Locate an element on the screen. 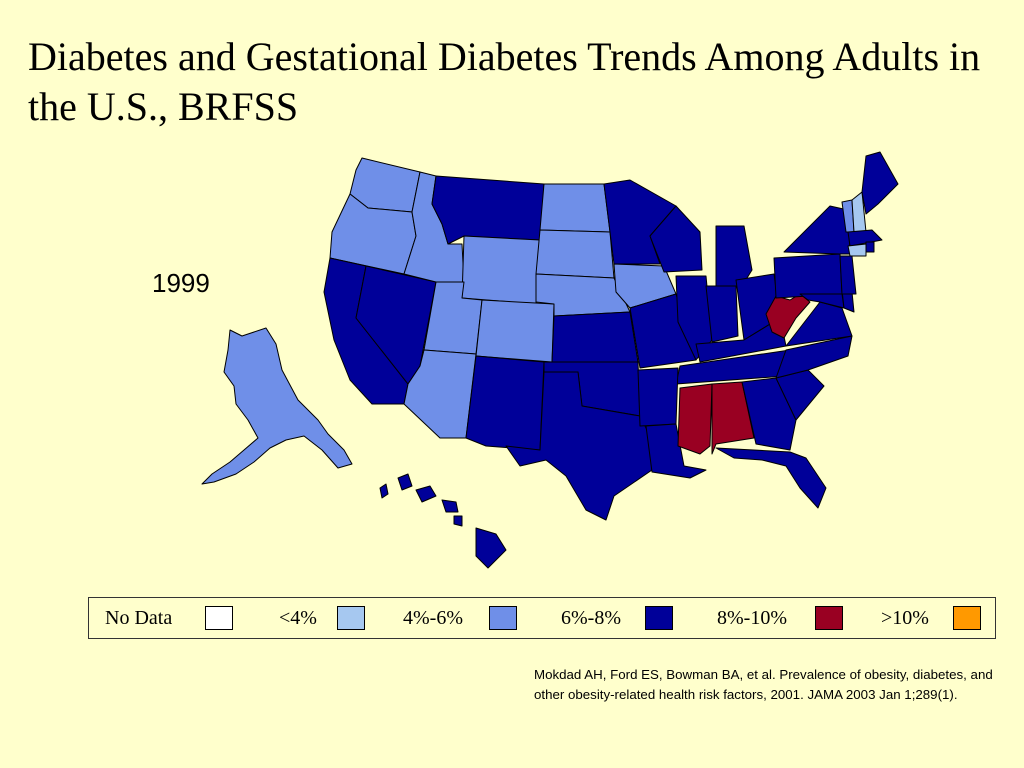 The image size is (1024, 768). state-mi is located at coordinates (734, 256).